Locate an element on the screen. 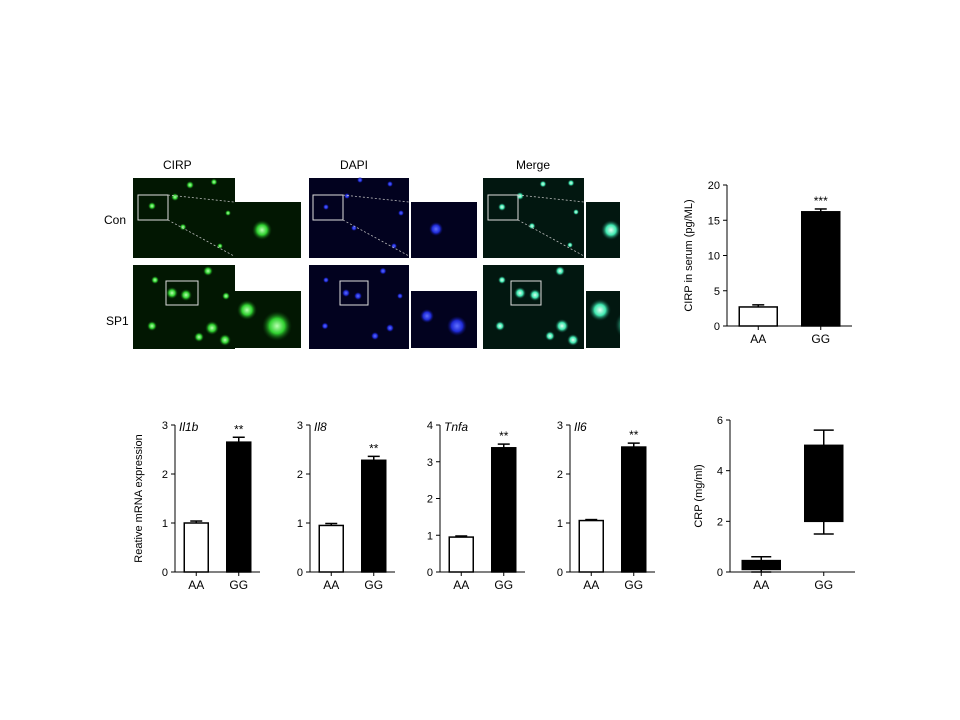 The image size is (960, 720). y-tick-label: 5 is located at coordinates (717, 292).